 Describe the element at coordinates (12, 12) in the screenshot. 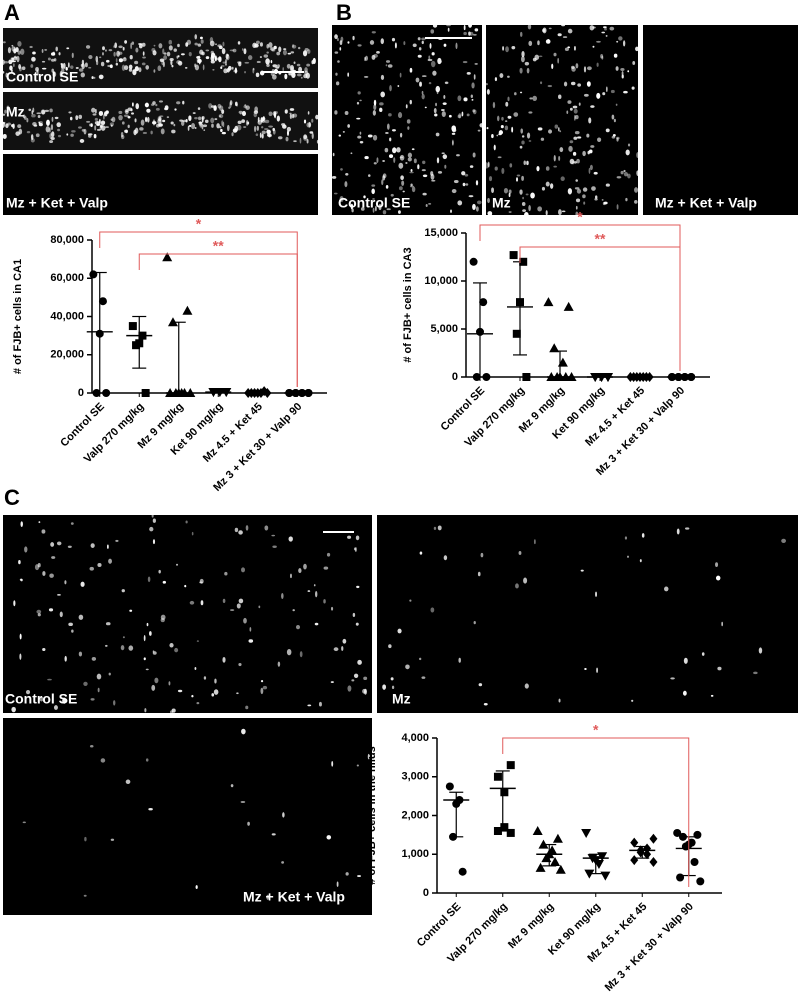

I see `panel-label: A` at that location.